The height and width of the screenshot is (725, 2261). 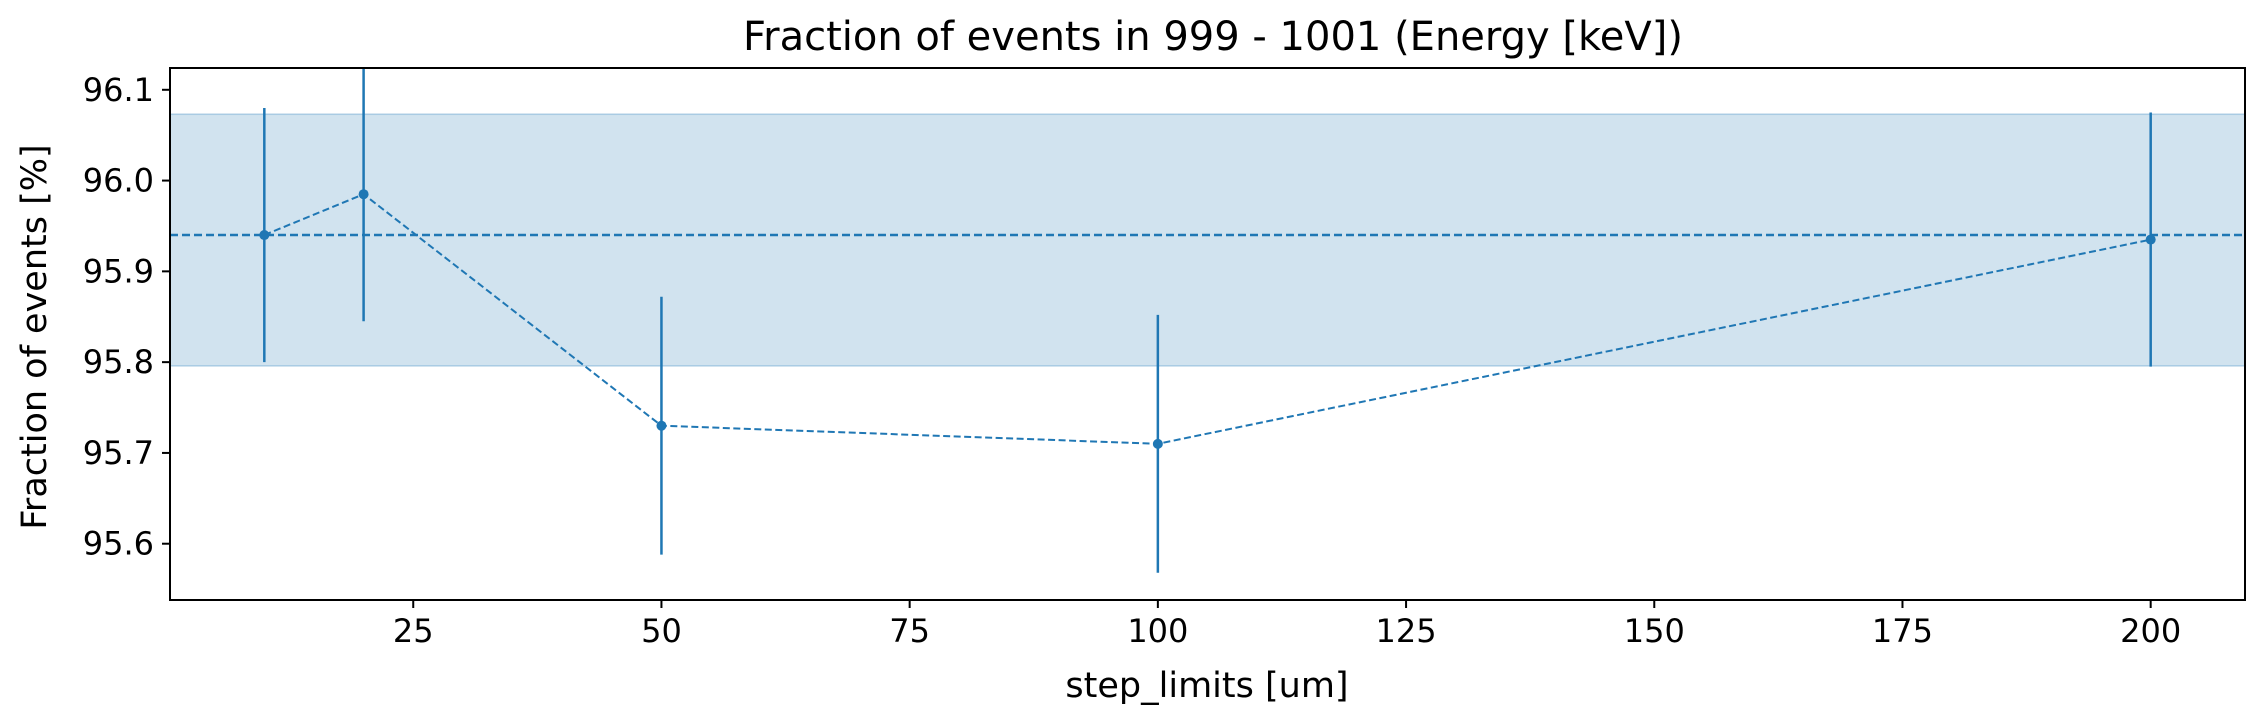 I want to click on y-tick-label: 96.1, so click(x=118, y=90).